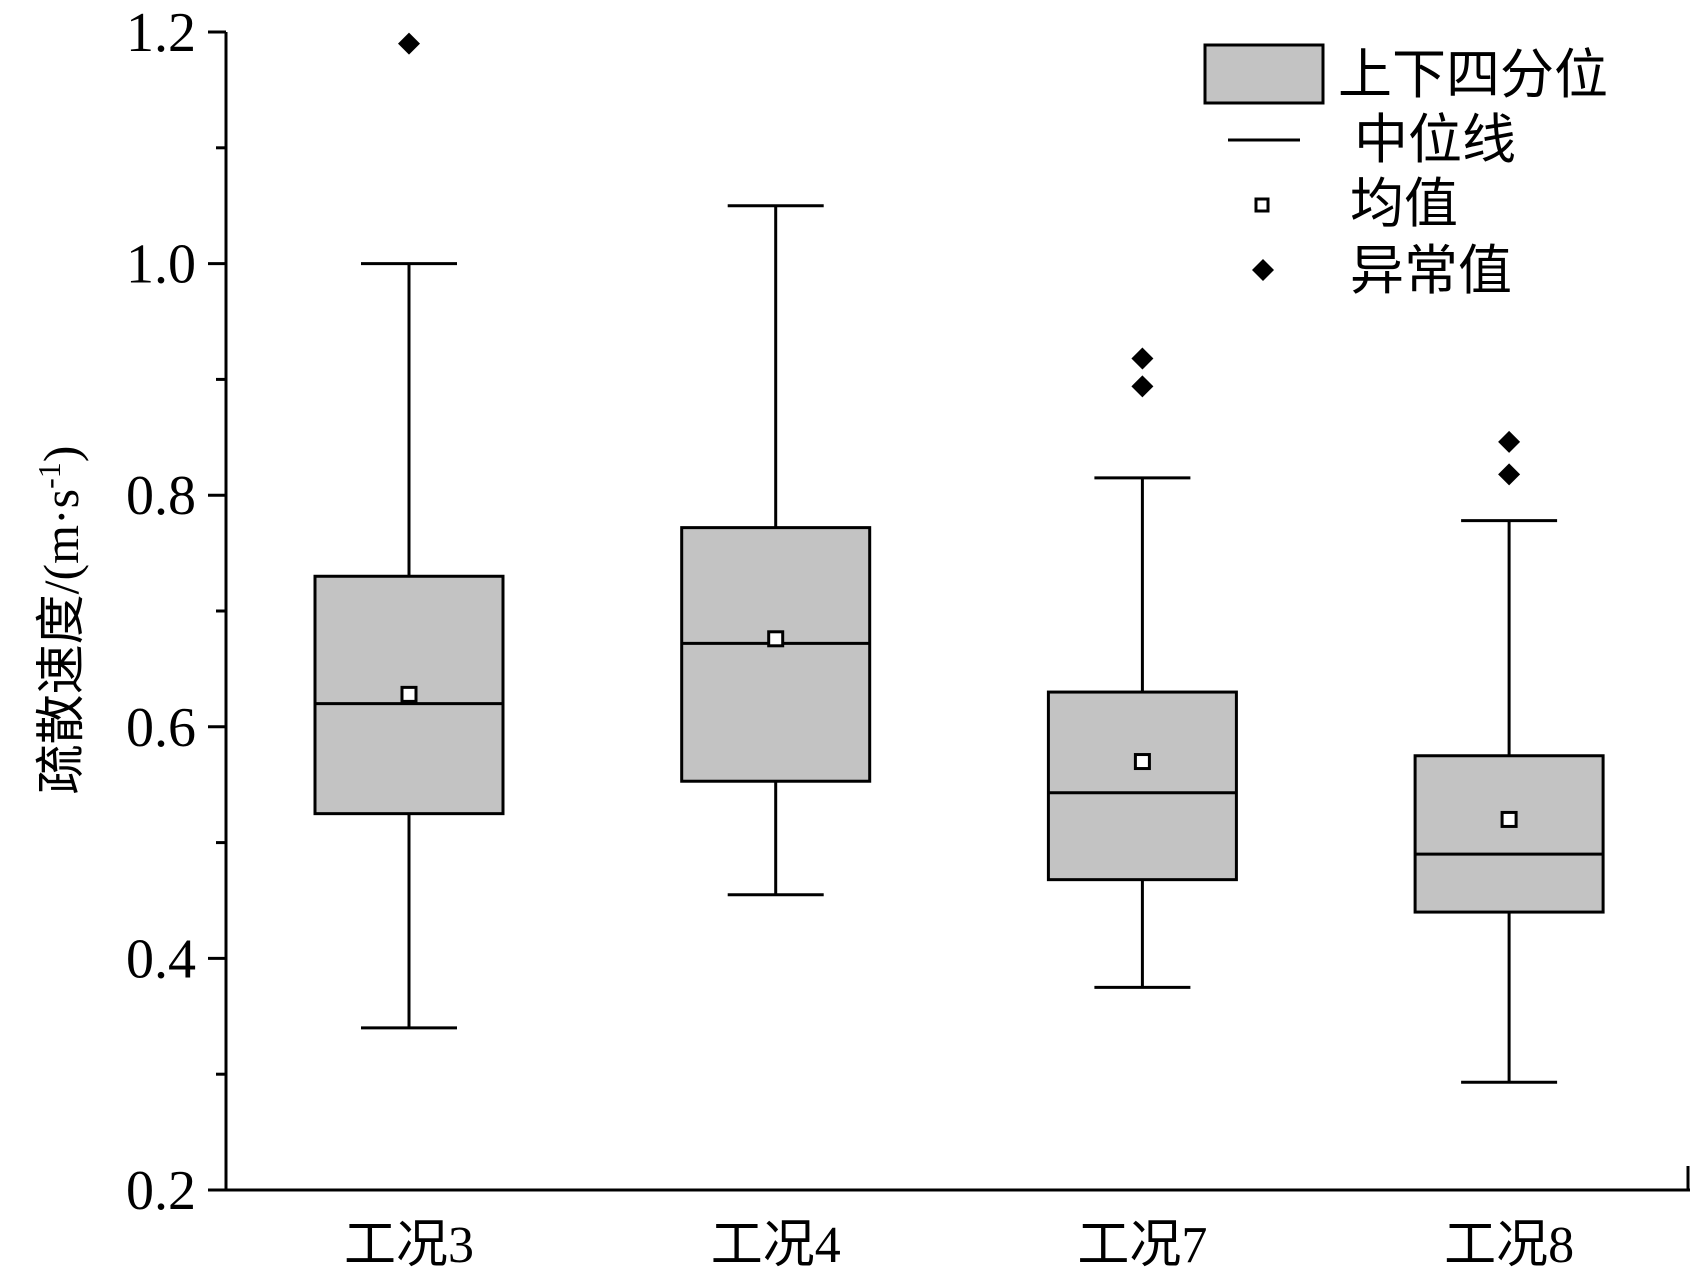 Image resolution: width=1694 pixels, height=1287 pixels. I want to click on y-axis-label: 疏散速度/(m·s-1), so click(60, 620).